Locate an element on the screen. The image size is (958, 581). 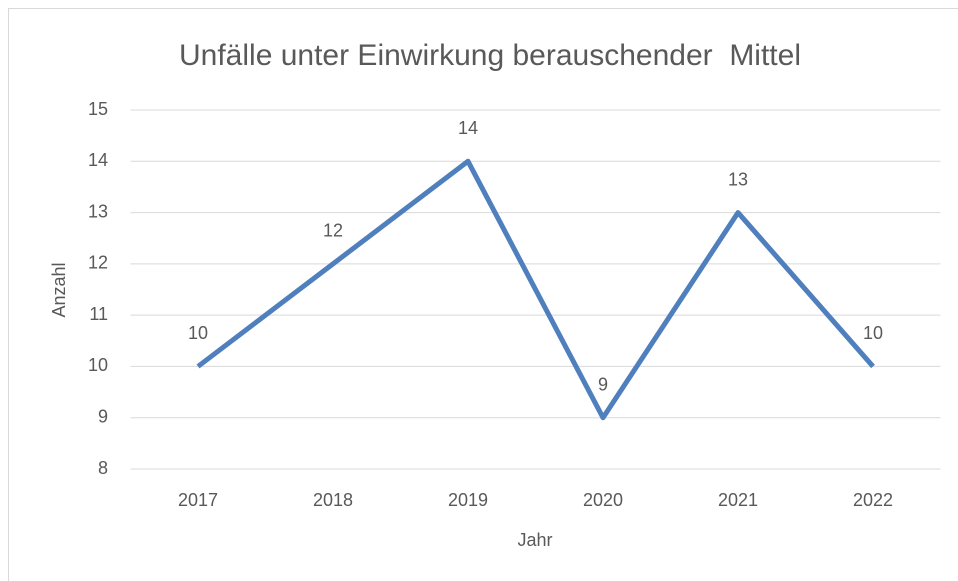
x-tick-label: 2021 is located at coordinates (738, 500).